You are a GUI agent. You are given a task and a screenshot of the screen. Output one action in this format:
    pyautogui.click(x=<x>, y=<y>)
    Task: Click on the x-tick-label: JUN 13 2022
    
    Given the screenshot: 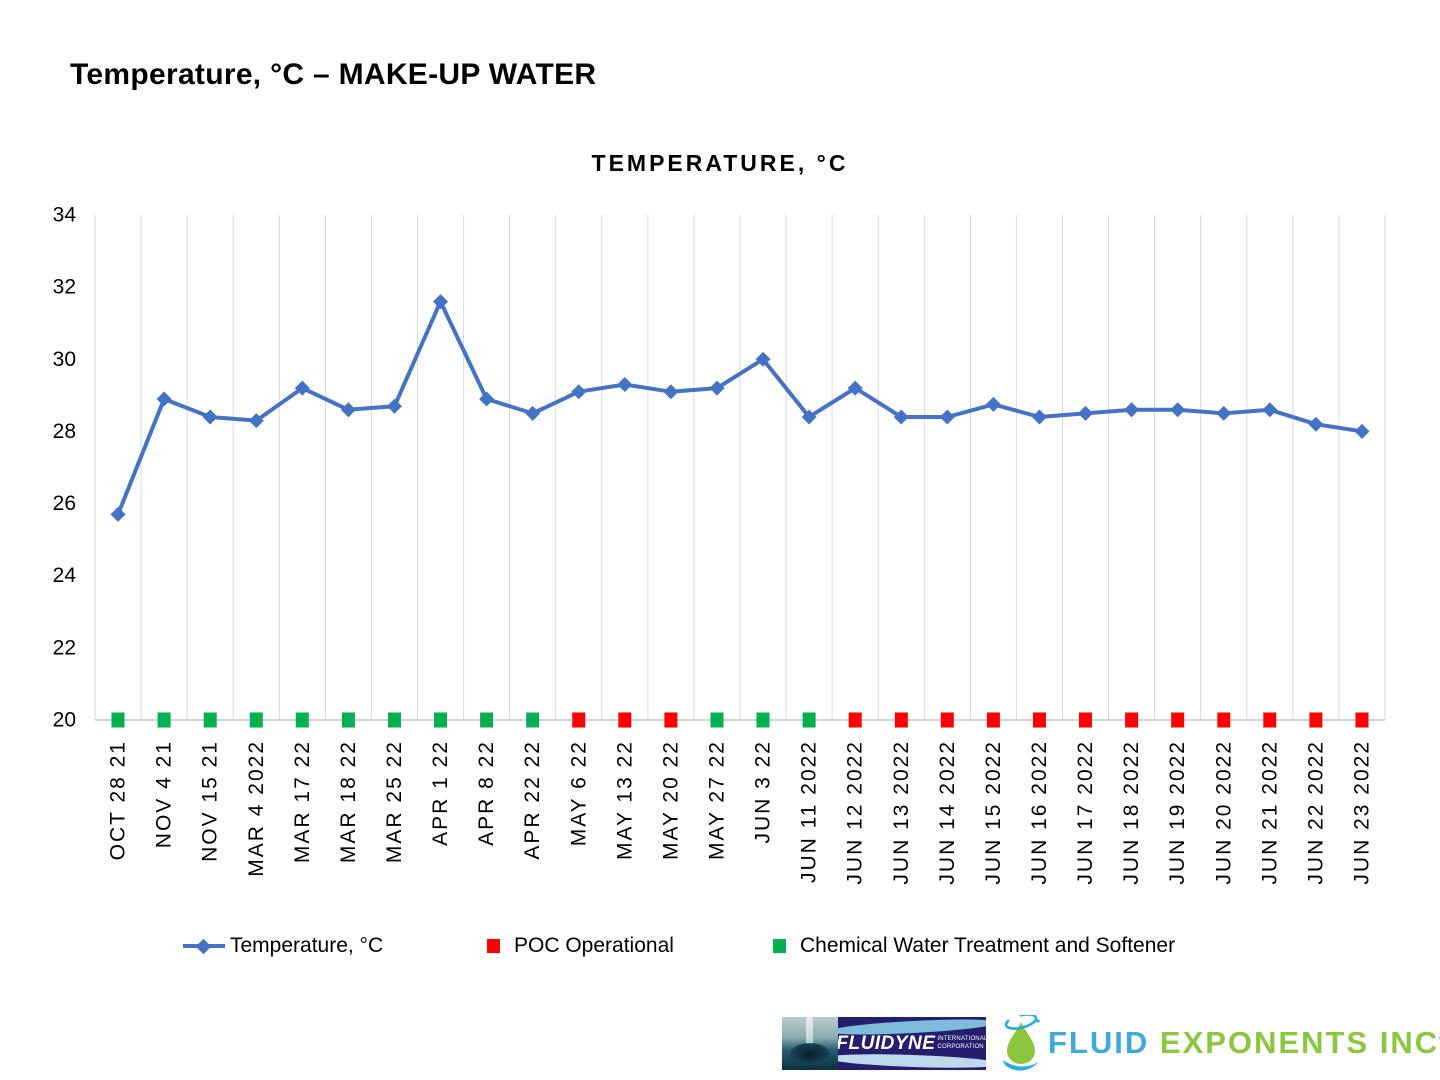 What is the action you would take?
    pyautogui.click(x=901, y=812)
    